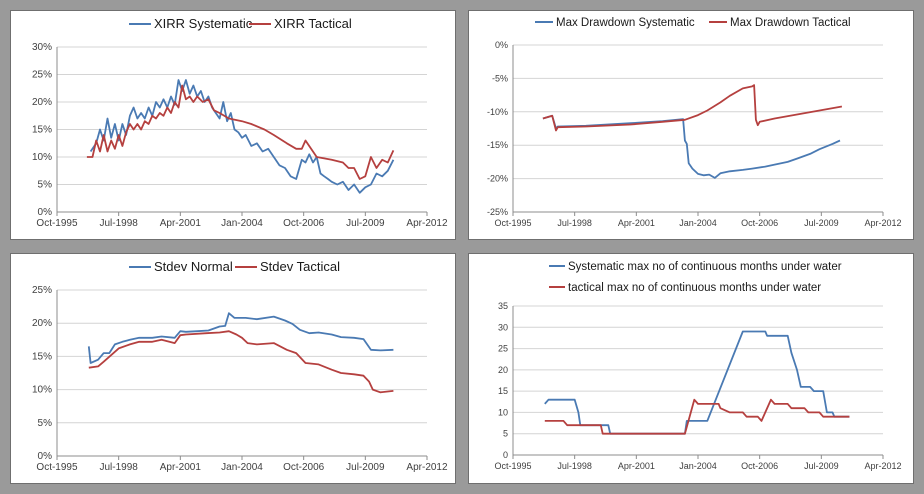 The width and height of the screenshot is (924, 494). What do you see at coordinates (500, 78) in the screenshot?
I see `y-tick-label: -5%` at bounding box center [500, 78].